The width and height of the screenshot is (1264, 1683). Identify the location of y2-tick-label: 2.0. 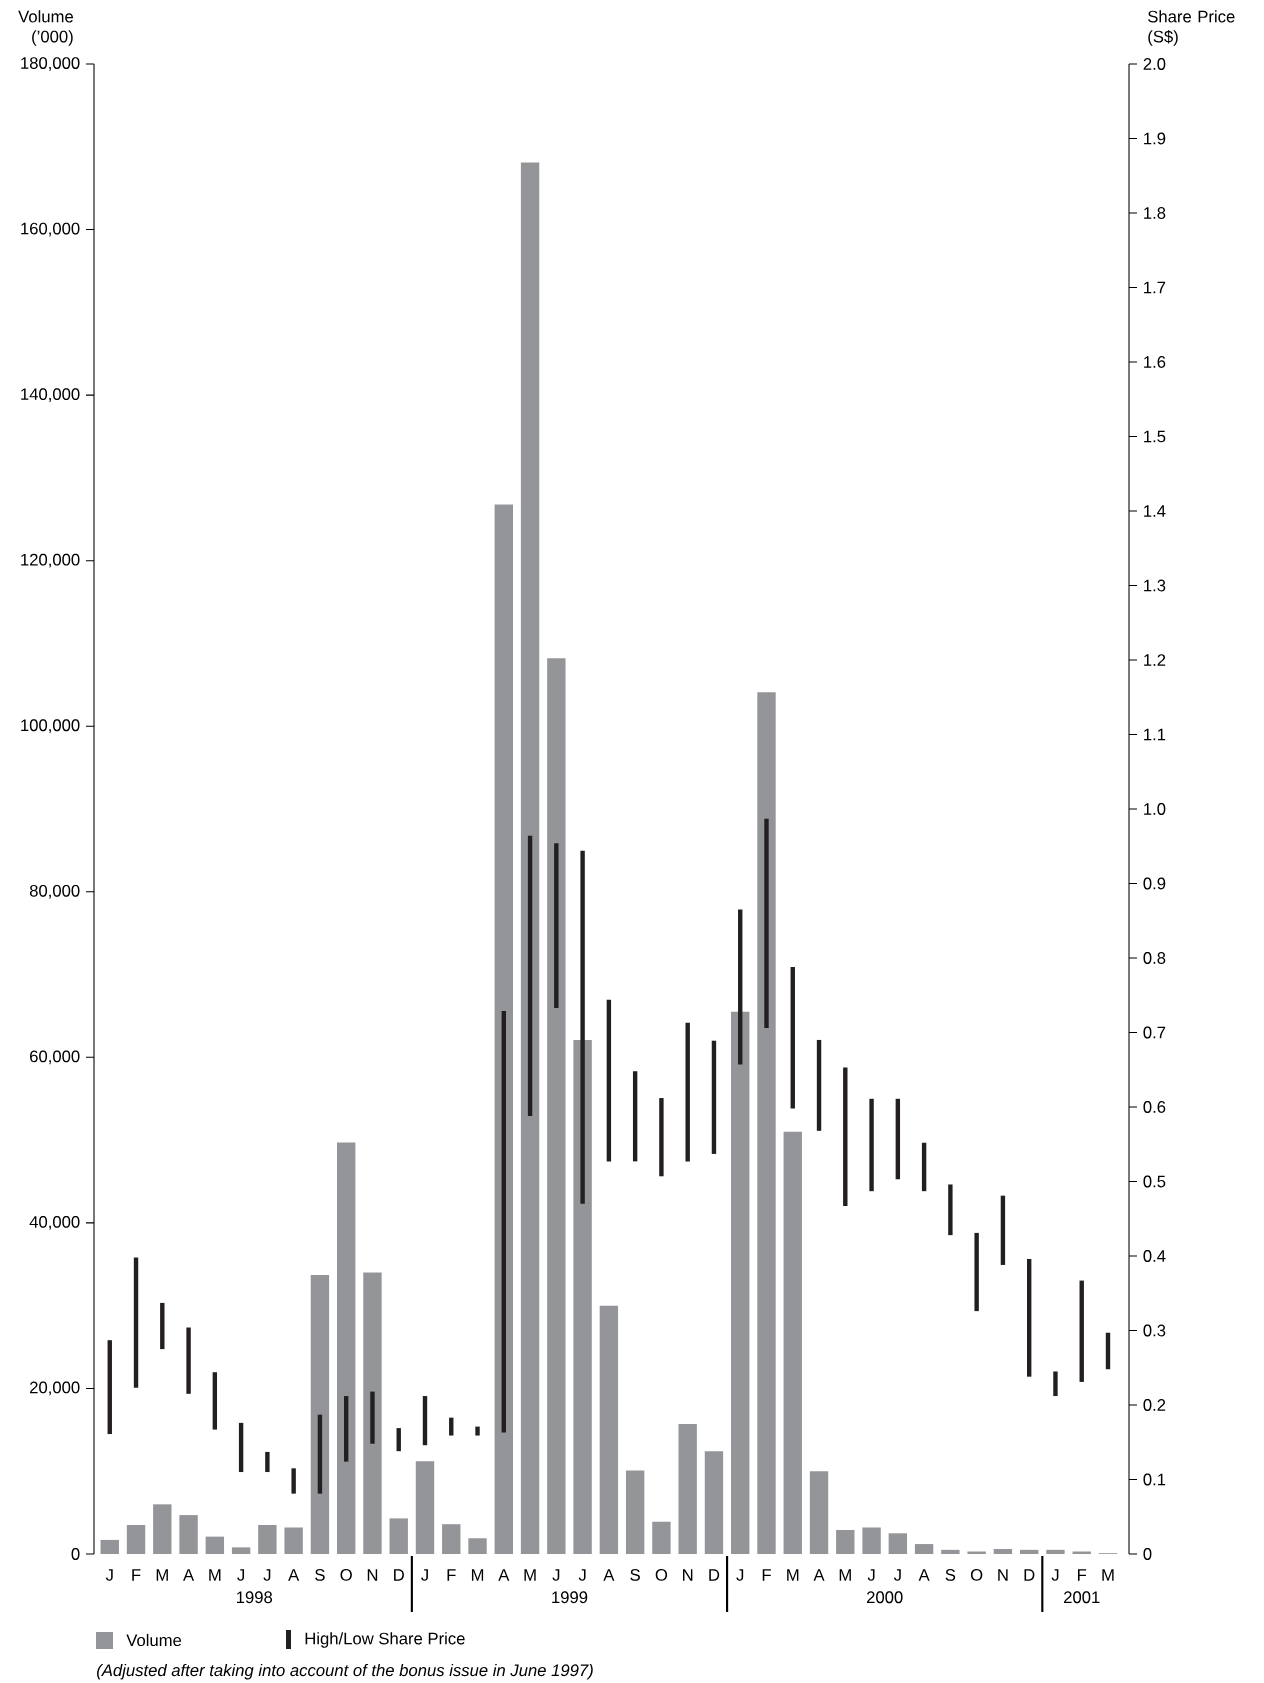
(1154, 64).